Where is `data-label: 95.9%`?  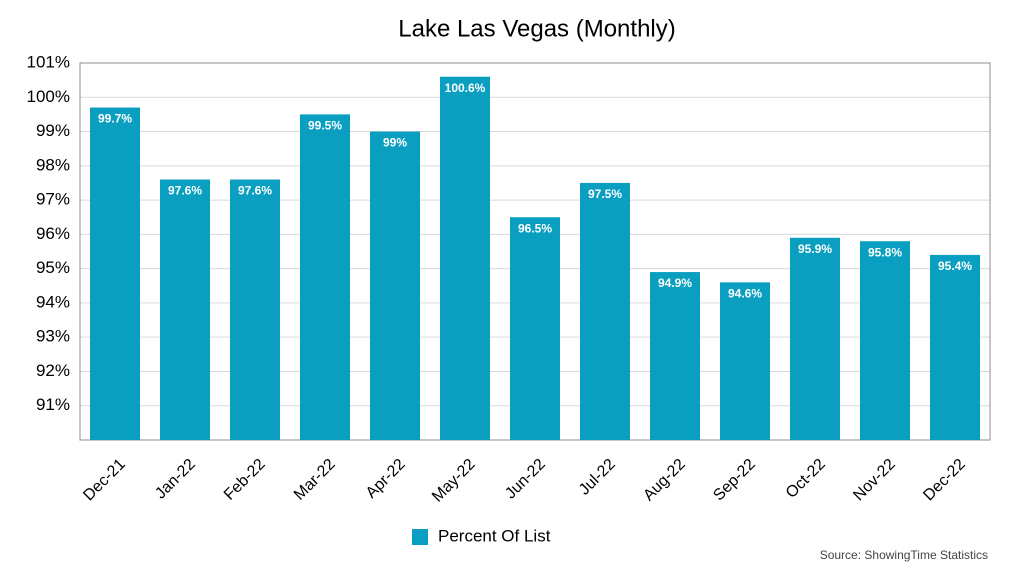 data-label: 95.9% is located at coordinates (815, 249).